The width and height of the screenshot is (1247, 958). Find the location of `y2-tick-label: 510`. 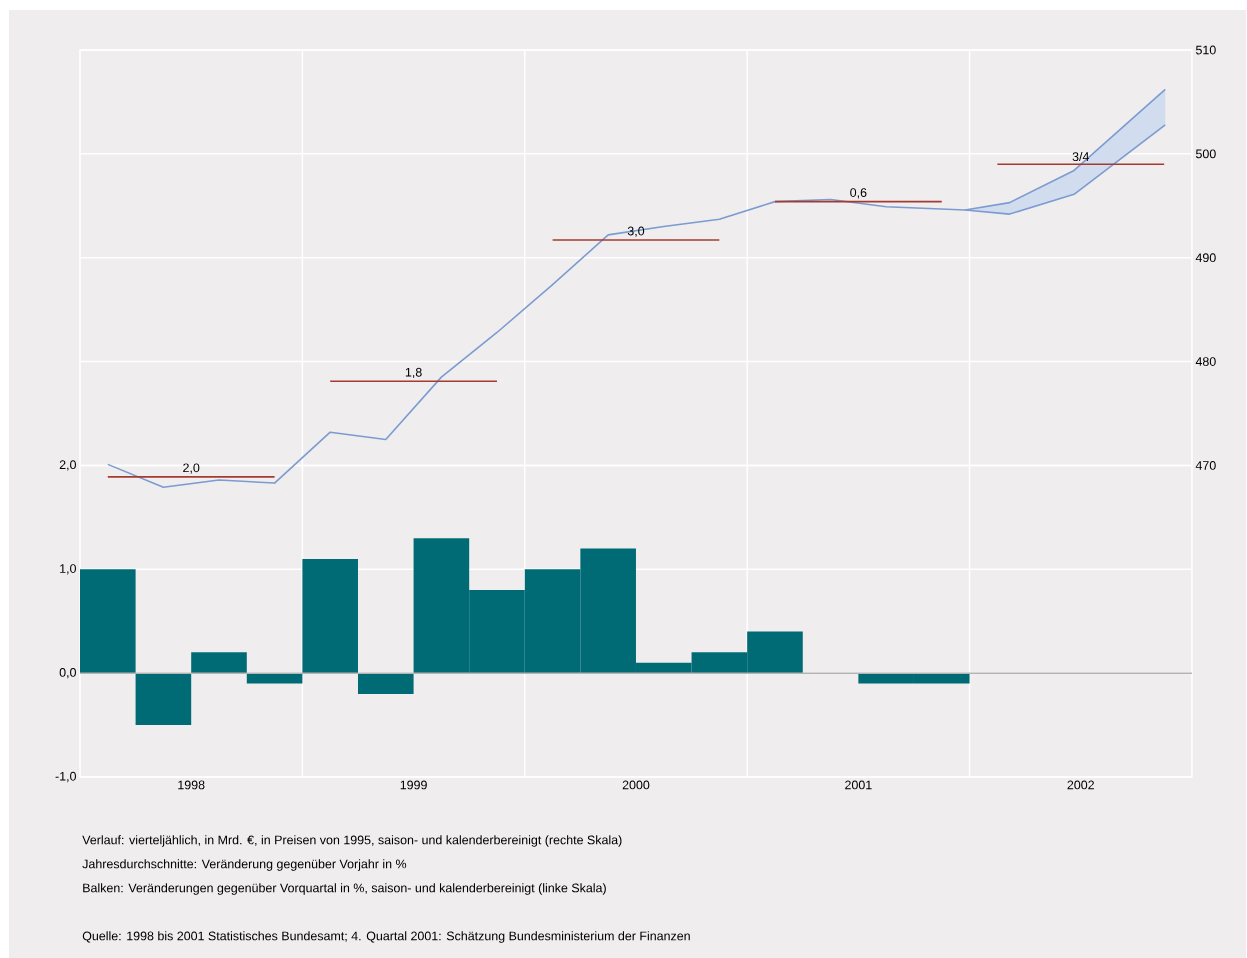

y2-tick-label: 510 is located at coordinates (1205, 50).